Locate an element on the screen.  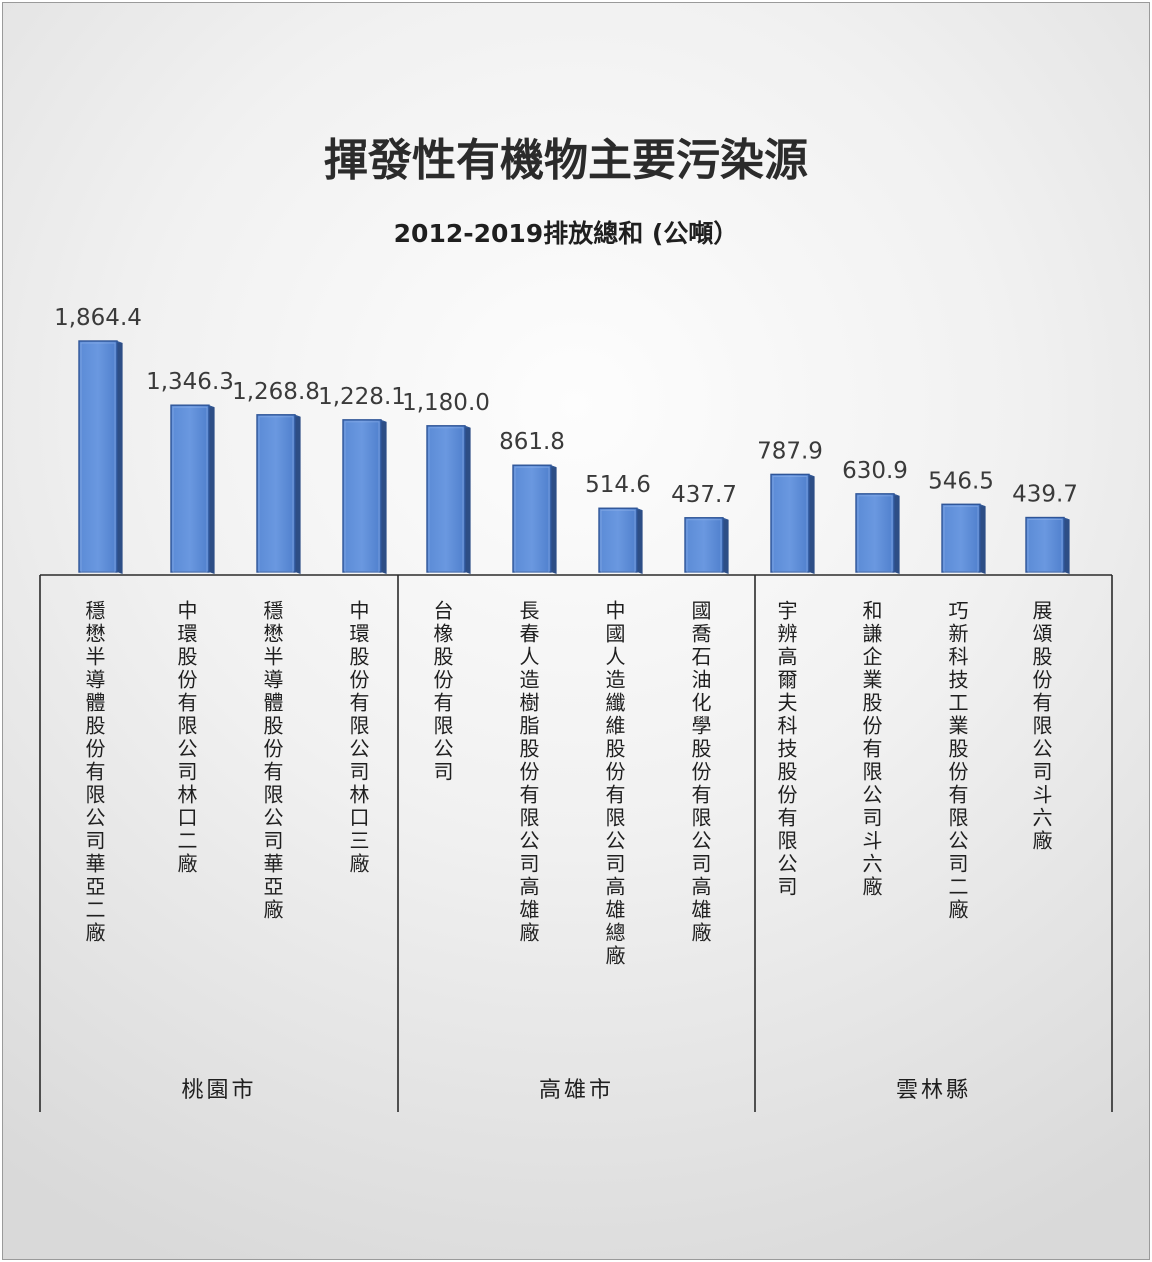
value-label: 1,864.4 is located at coordinates (98, 318).